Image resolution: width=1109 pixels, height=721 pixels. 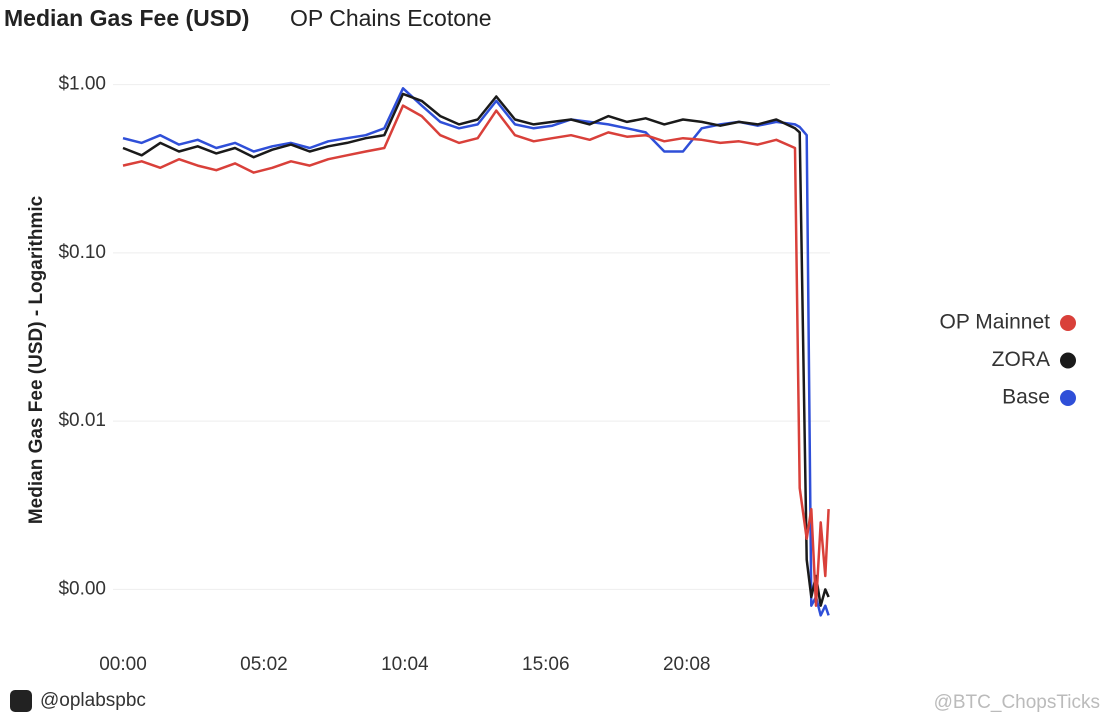 I want to click on watermark: @BTC_ChopsTicks, so click(x=1017, y=702).